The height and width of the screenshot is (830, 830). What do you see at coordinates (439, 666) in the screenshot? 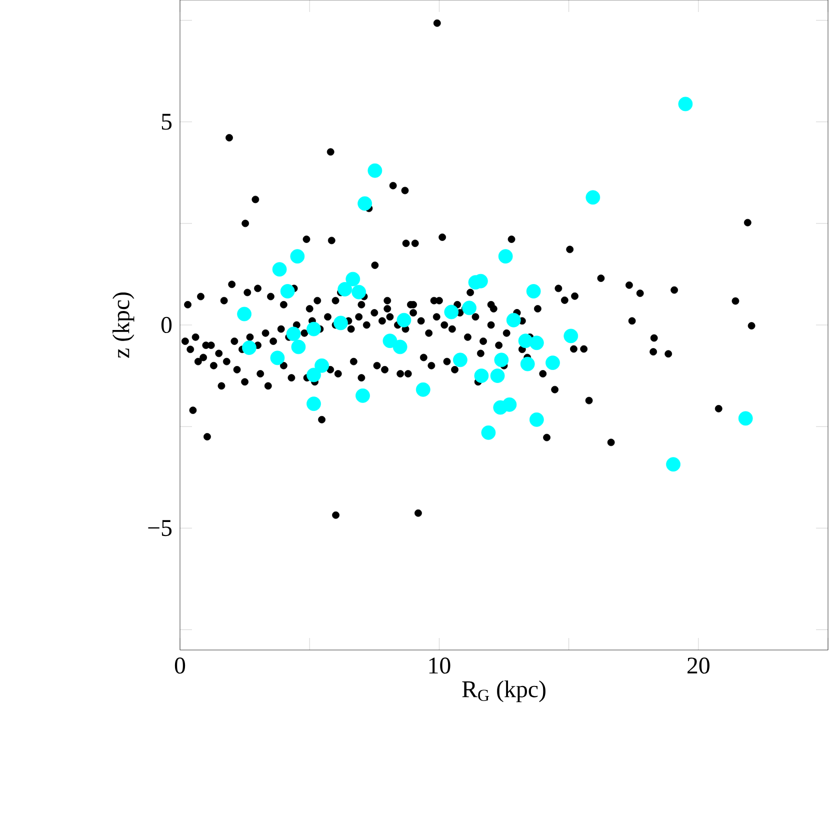
I see `x-tick-label: 10` at bounding box center [439, 666].